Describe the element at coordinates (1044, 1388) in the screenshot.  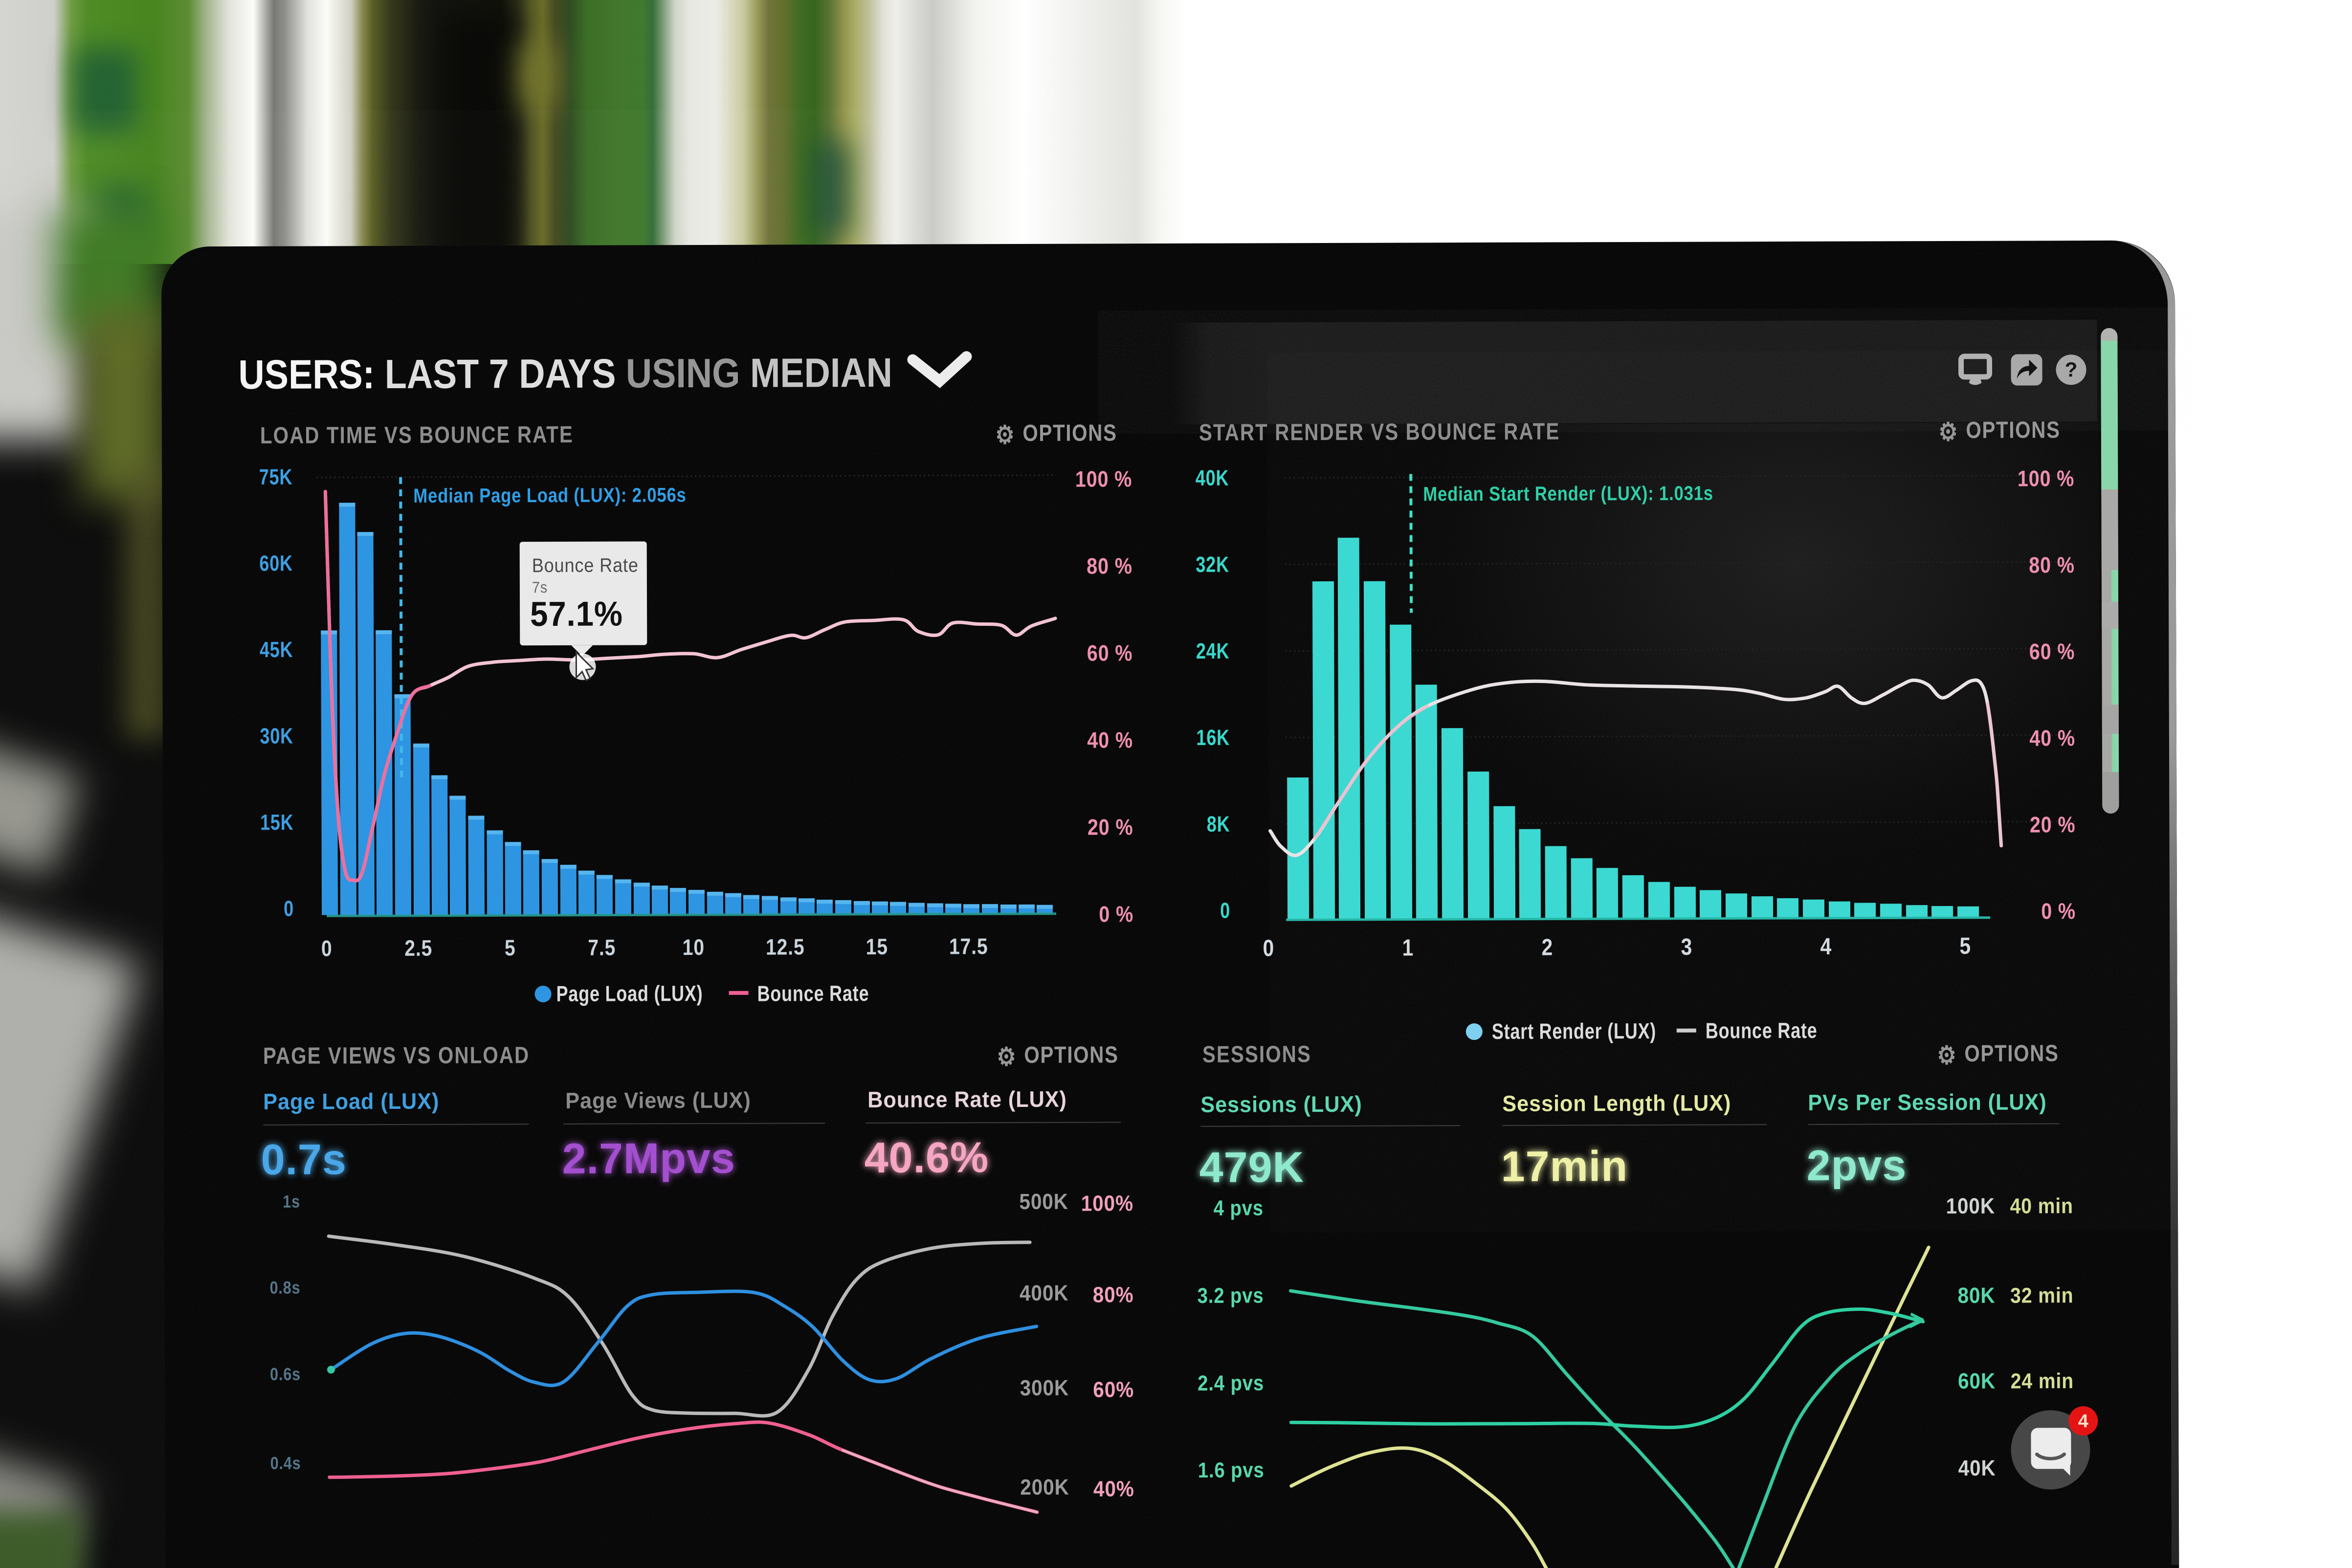
I see `svg-text: 300K` at that location.